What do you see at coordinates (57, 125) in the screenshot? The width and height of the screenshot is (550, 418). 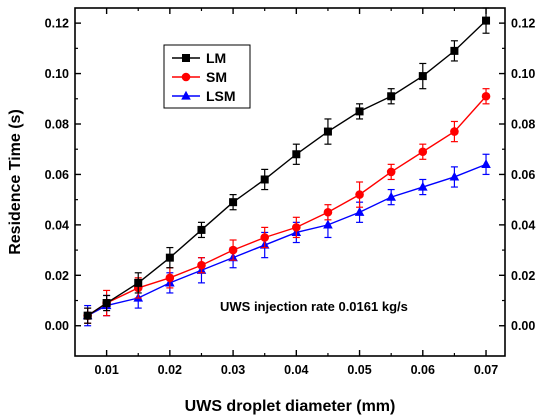 I see `y-tick-label-left: 0.08` at bounding box center [57, 125].